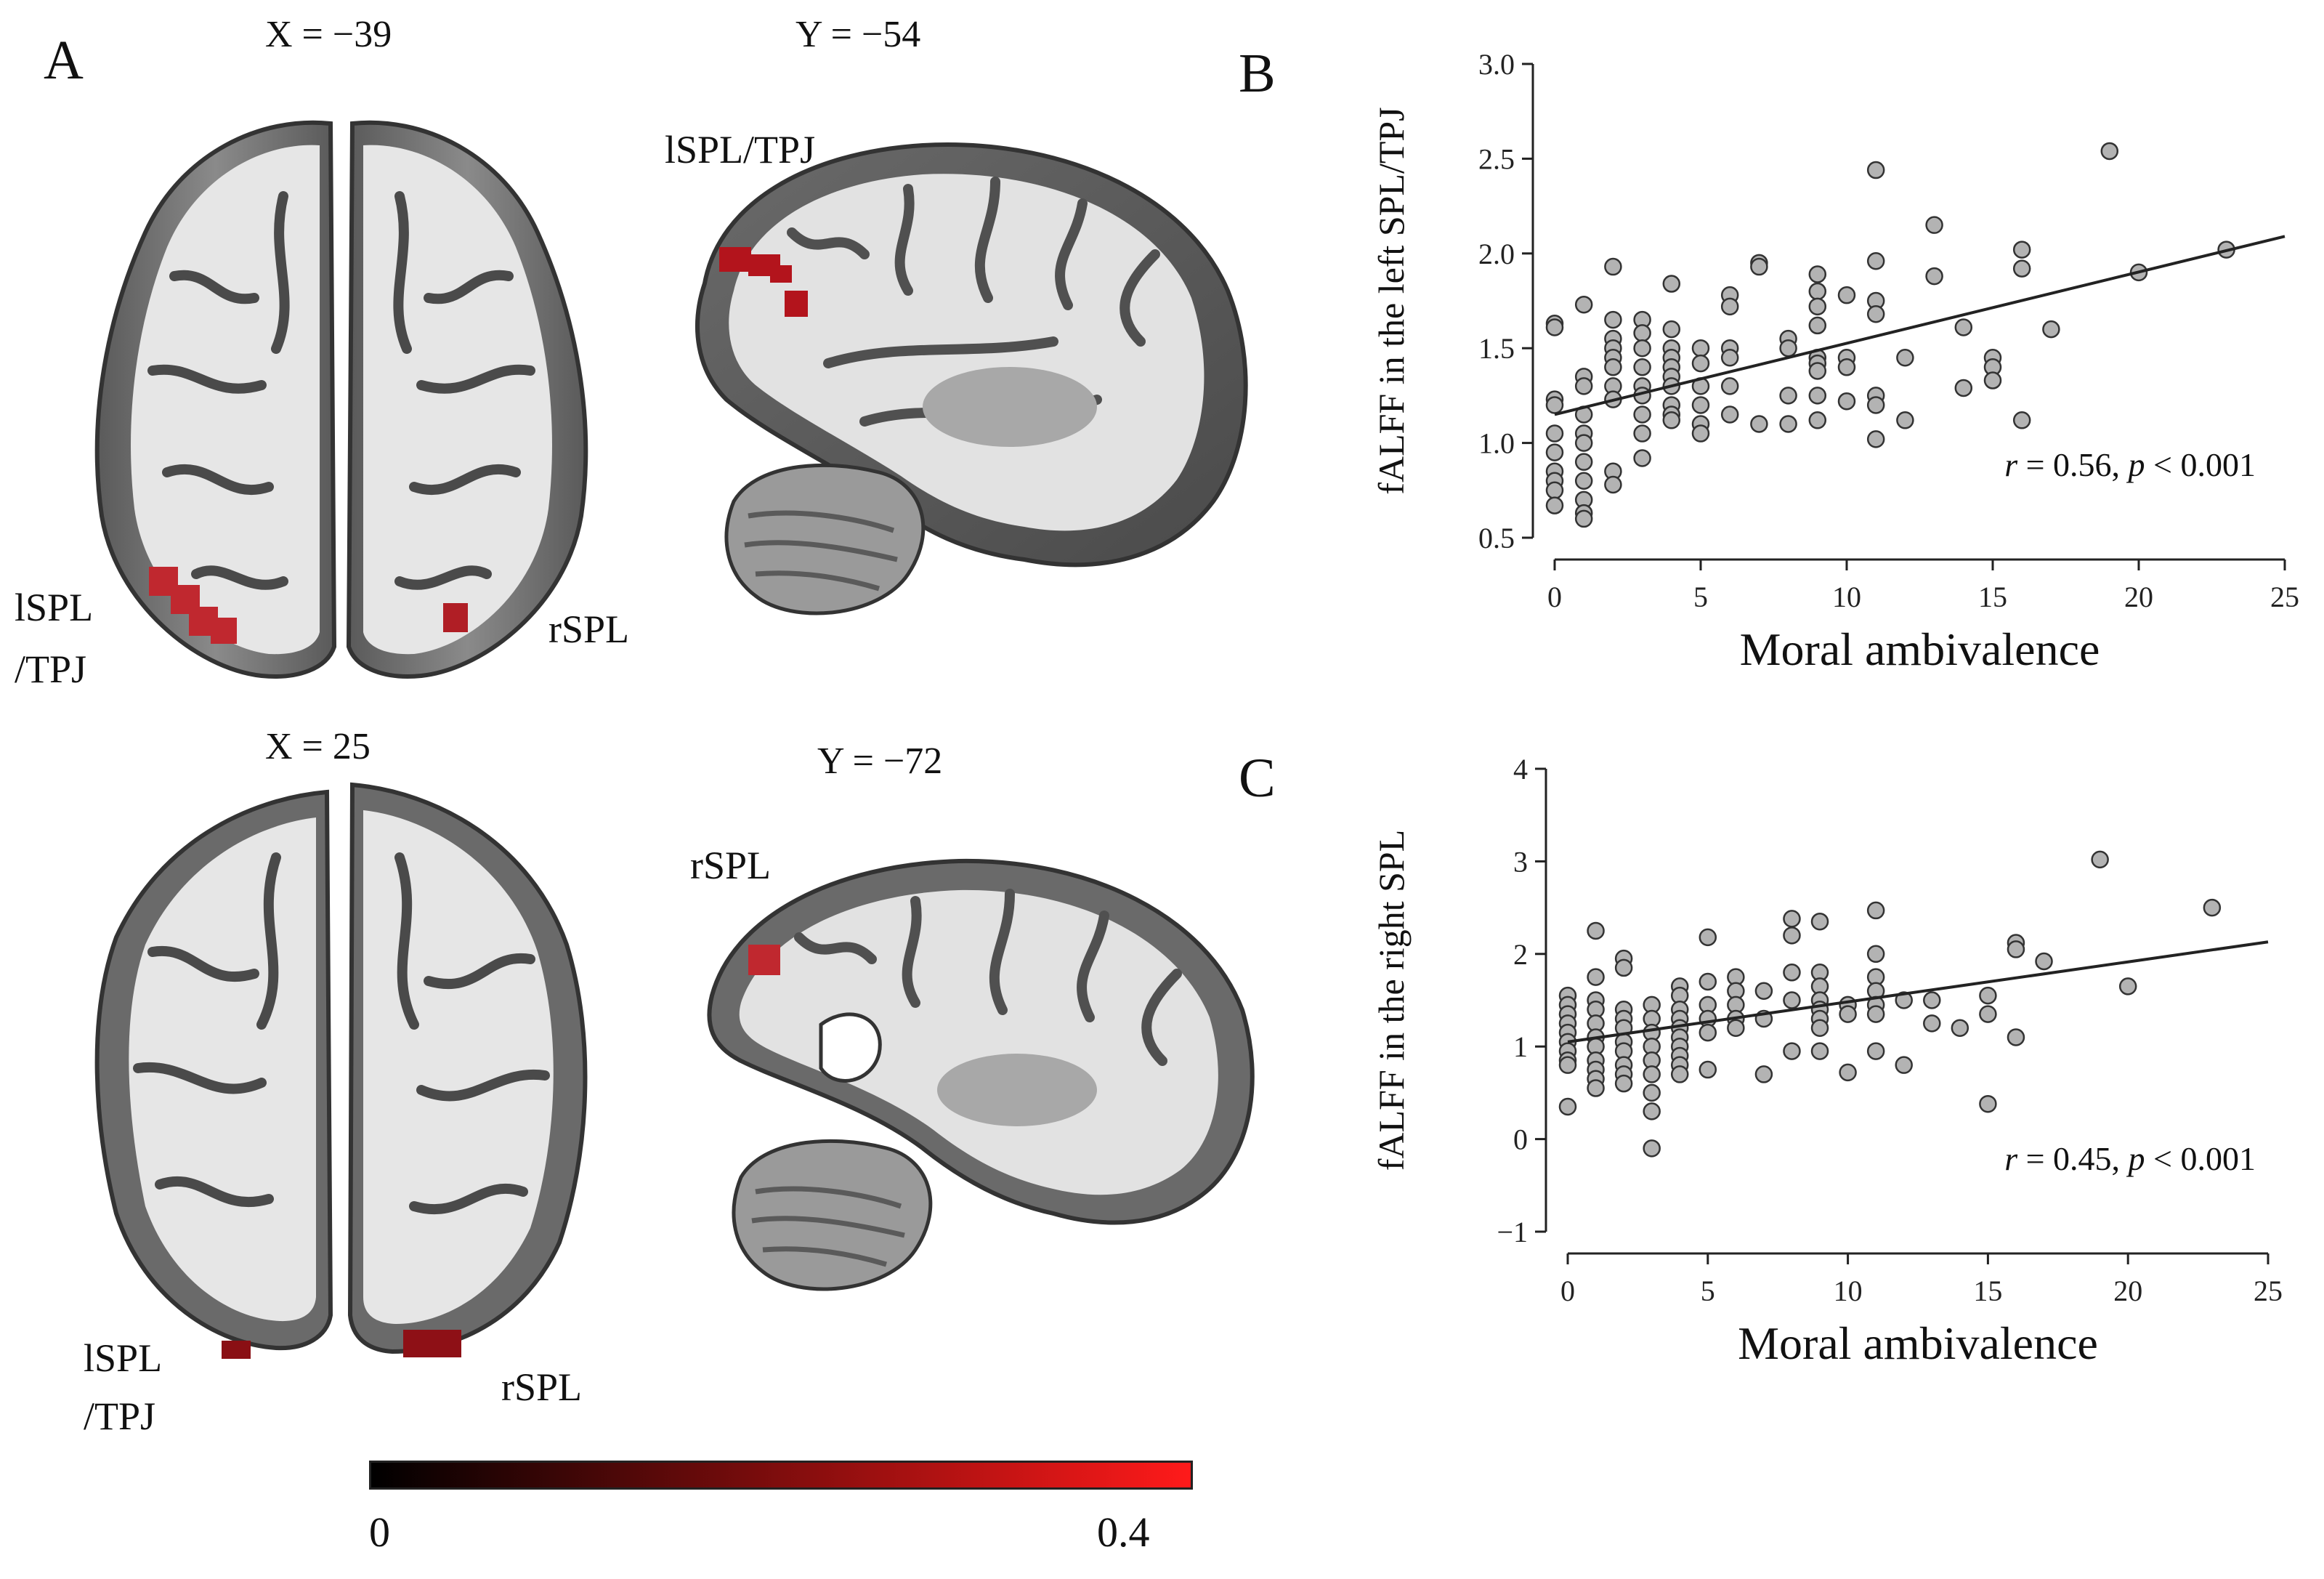 This screenshot has width=2324, height=1579. What do you see at coordinates (1708, 1291) in the screenshot?
I see `x-tick-label: 5` at bounding box center [1708, 1291].